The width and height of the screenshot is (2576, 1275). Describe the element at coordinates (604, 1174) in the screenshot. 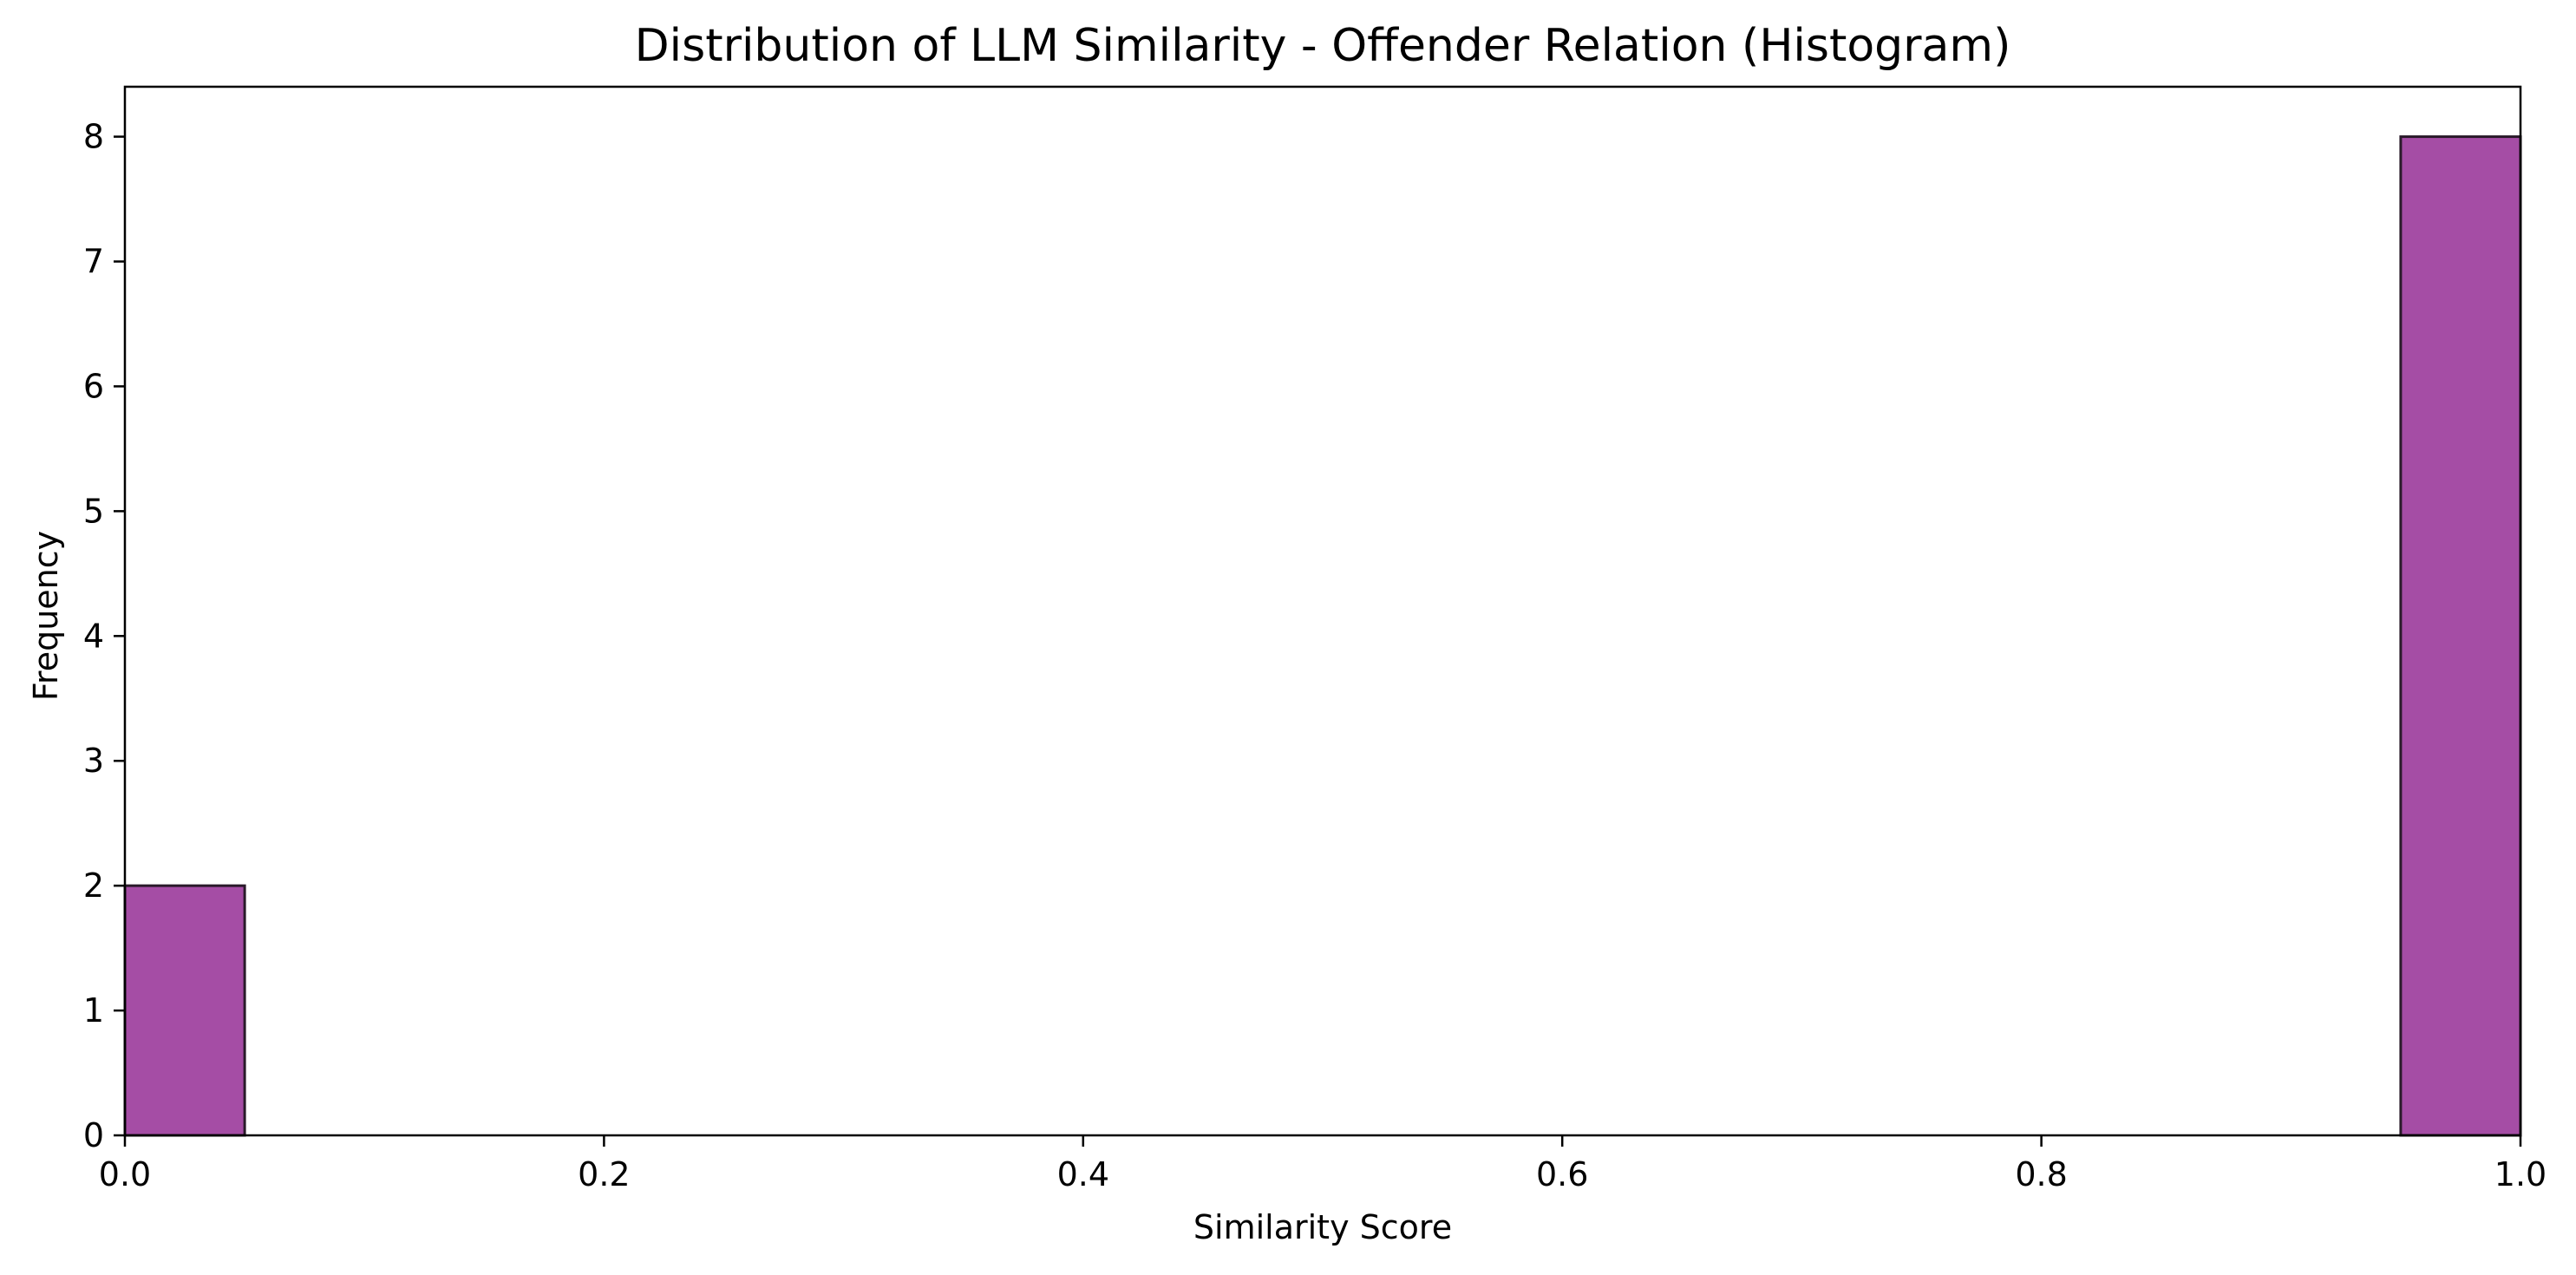

I see `x-tick-label: 0.2` at that location.